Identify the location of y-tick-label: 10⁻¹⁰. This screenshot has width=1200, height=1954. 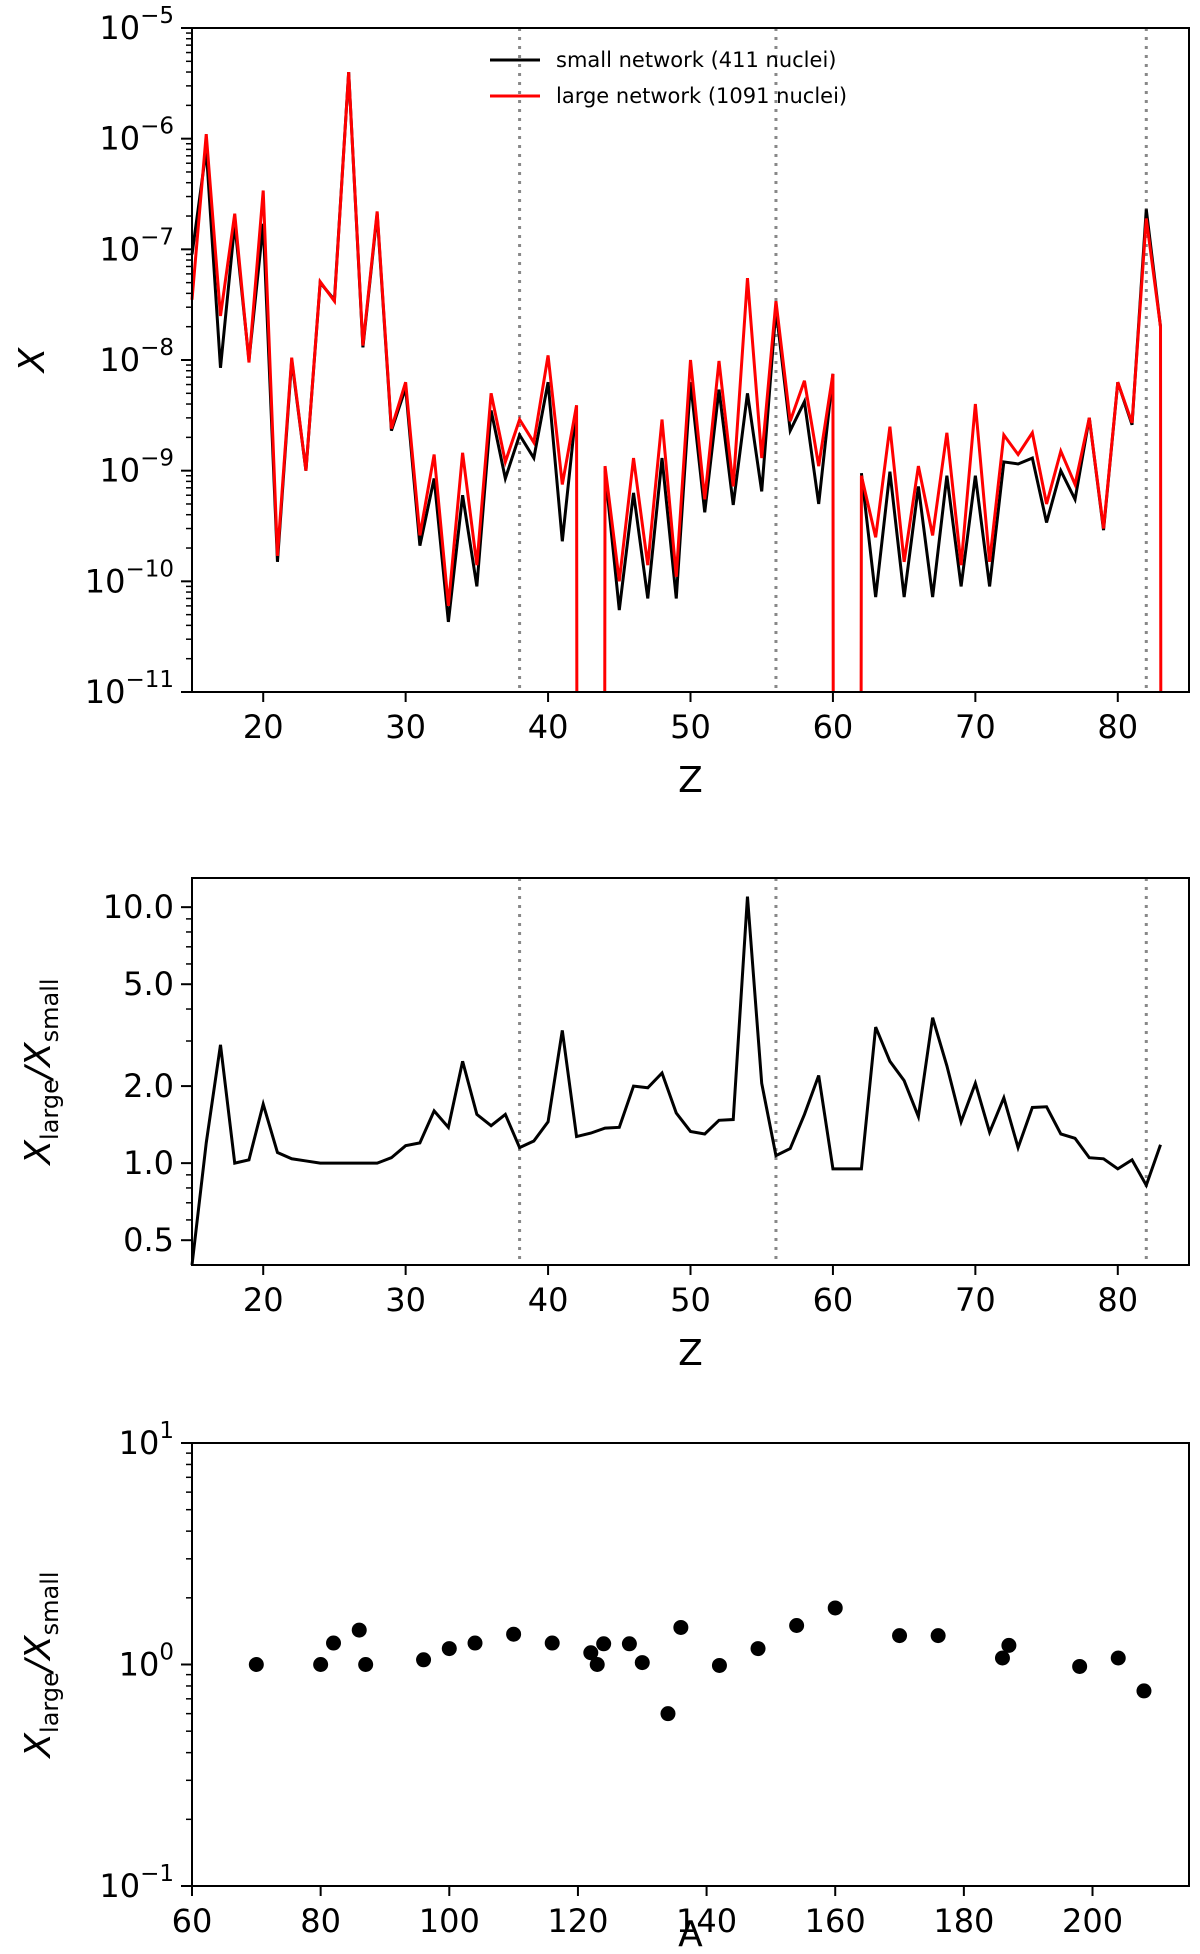
(129, 578).